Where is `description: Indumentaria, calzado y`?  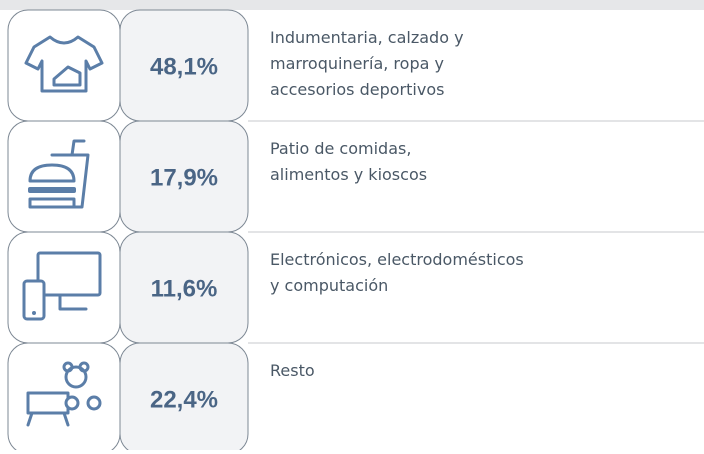 description: Indumentaria, calzado y is located at coordinates (367, 37).